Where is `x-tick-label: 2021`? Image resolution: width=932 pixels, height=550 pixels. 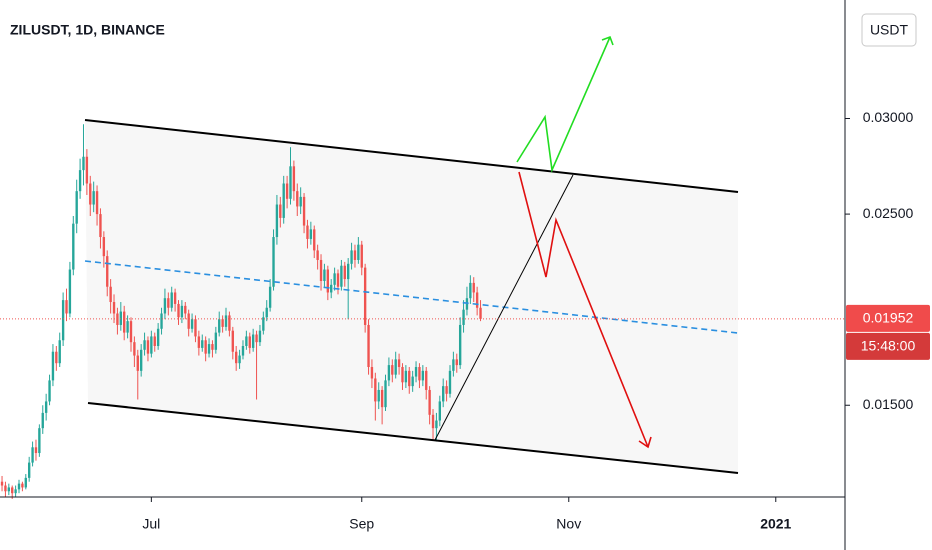
x-tick-label: 2021 is located at coordinates (775, 524).